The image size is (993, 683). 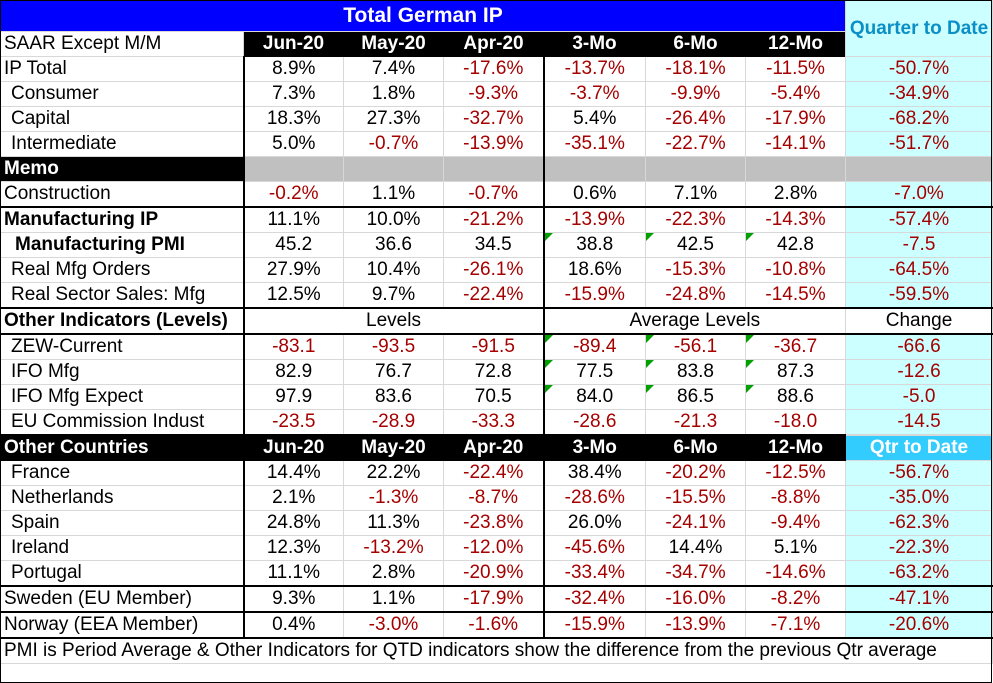 I want to click on qtd-cell: -59.5%, so click(x=919, y=295).